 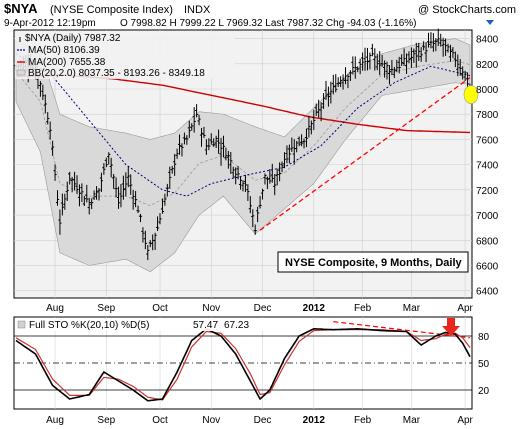 I want to click on legend-background, so click(x=125, y=55).